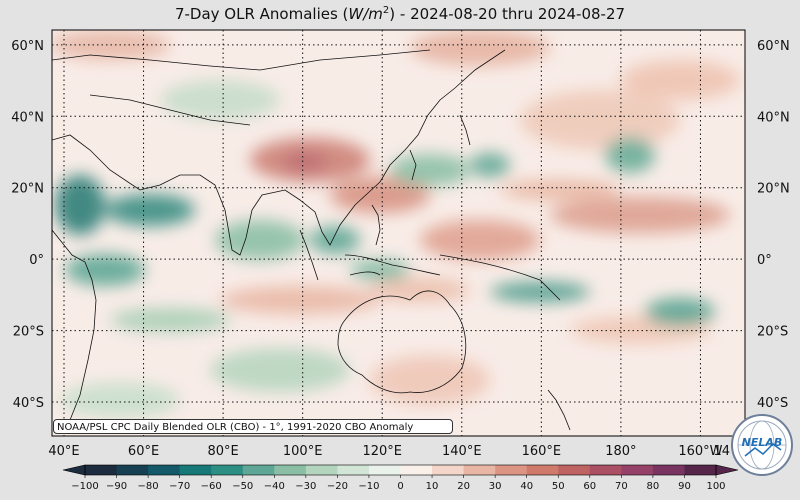 The width and height of the screenshot is (800, 500). What do you see at coordinates (211, 486) in the screenshot?
I see `colorbar-tick-label: −60` at bounding box center [211, 486].